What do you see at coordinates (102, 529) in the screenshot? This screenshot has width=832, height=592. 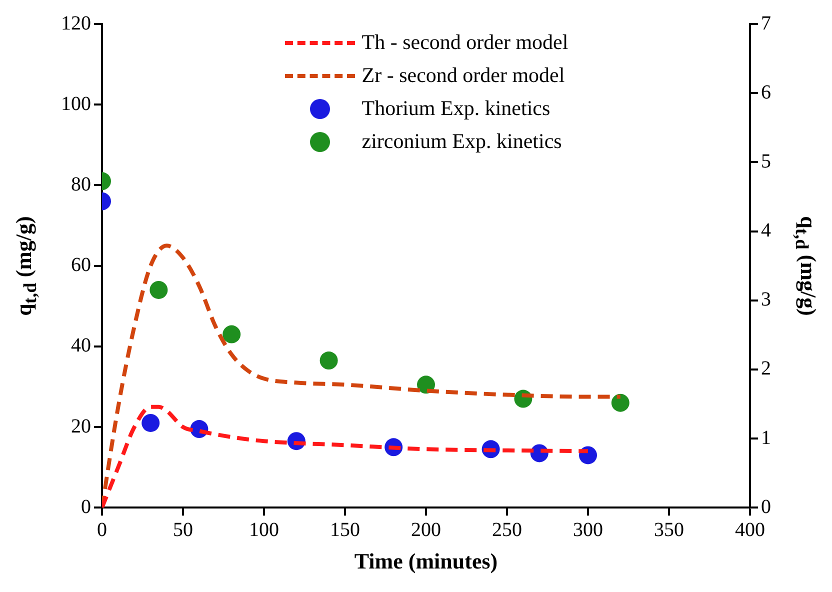 I see `x-tick-label: 0` at bounding box center [102, 529].